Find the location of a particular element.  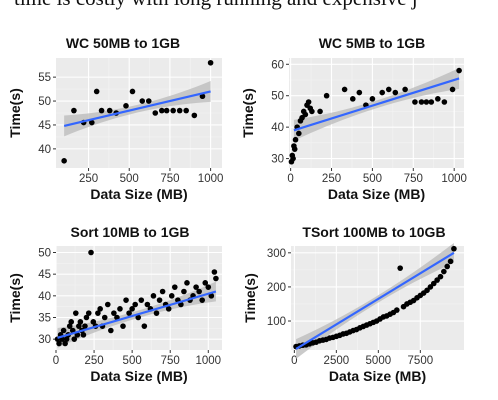

x-tick-label: 250 is located at coordinates (331, 179).